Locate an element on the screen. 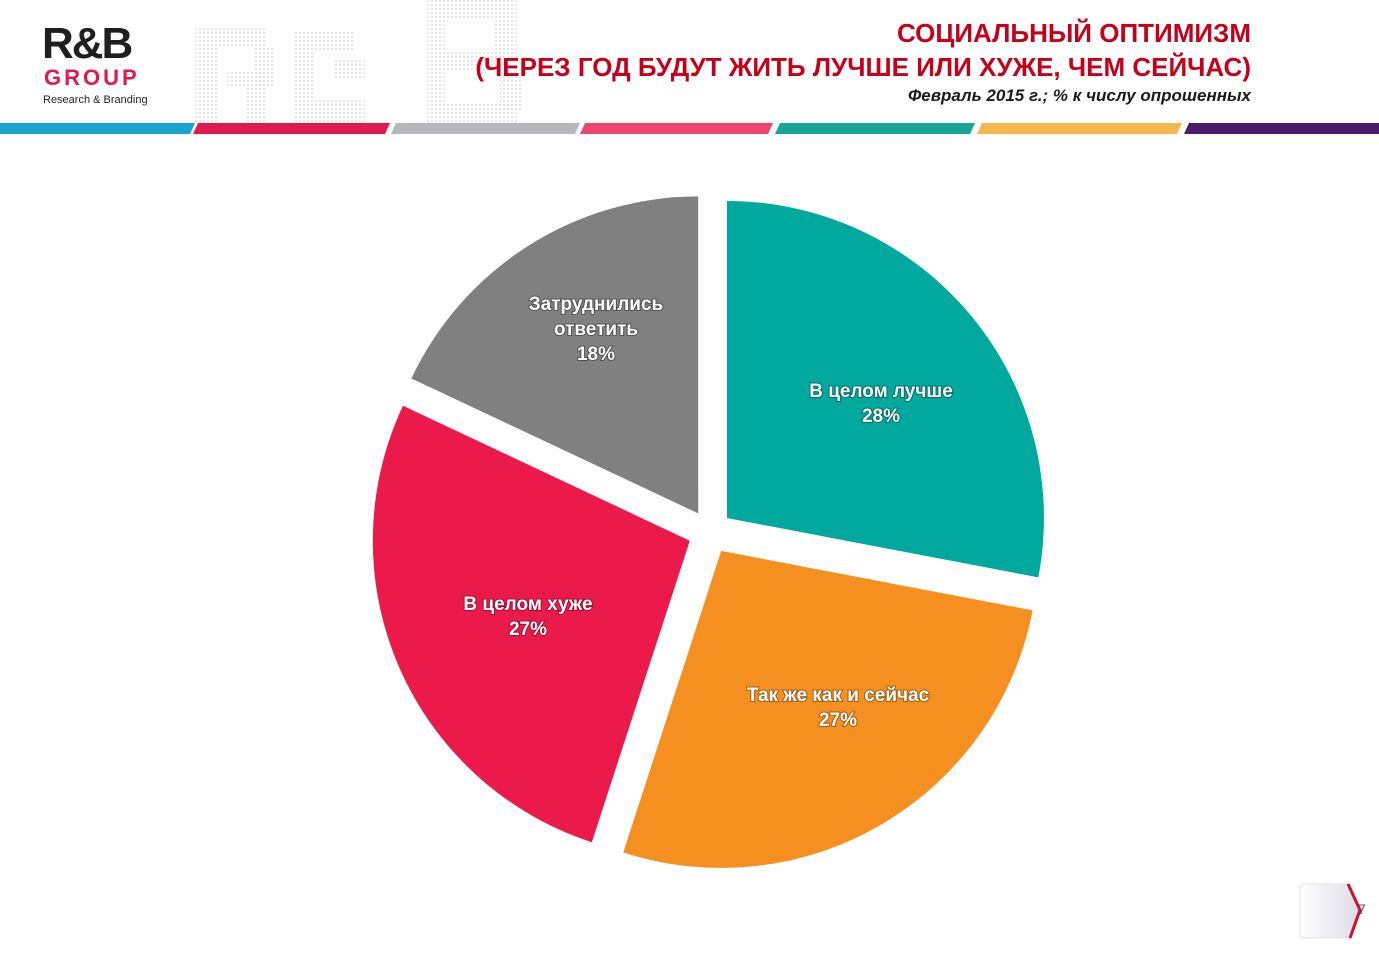 This screenshot has height=955, width=1379. logo-tagline: Research & Branding is located at coordinates (95, 100).